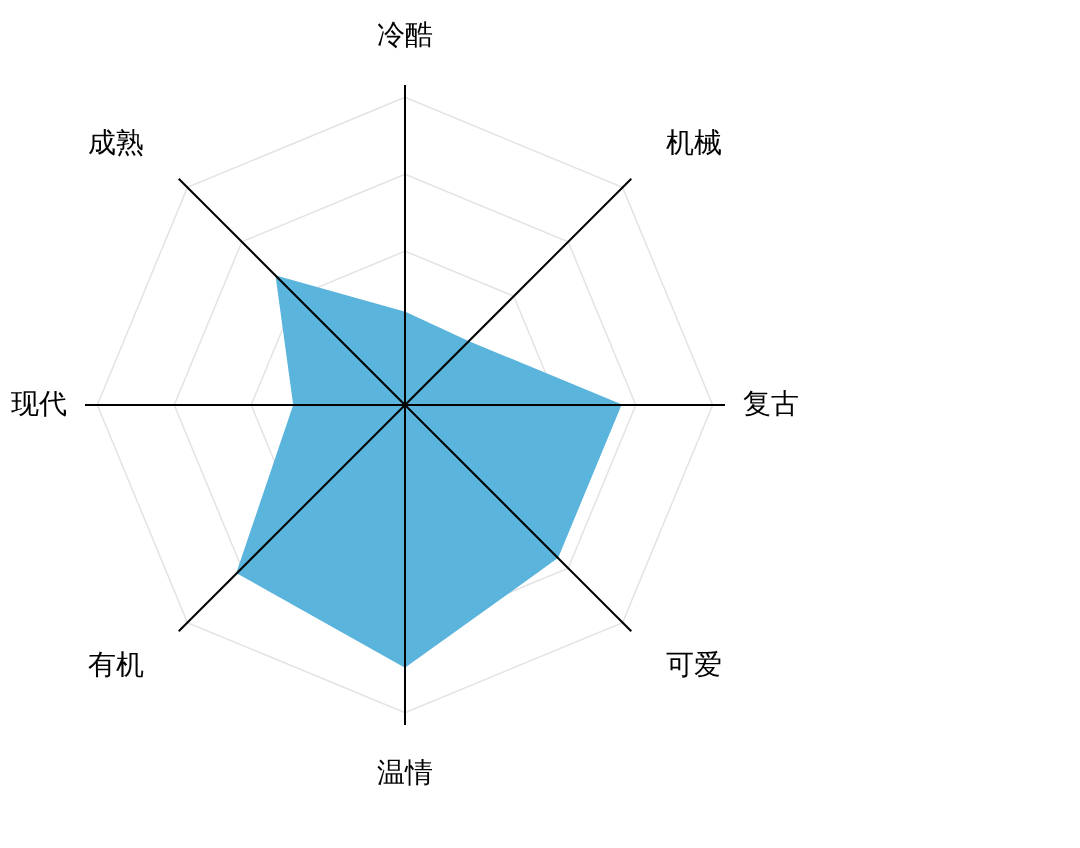 The height and width of the screenshot is (848, 1080). What do you see at coordinates (405, 773) in the screenshot?
I see `spoke-label: 温情` at bounding box center [405, 773].